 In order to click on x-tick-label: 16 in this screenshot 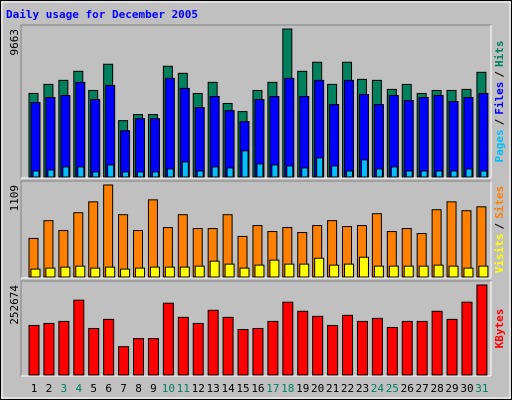, I will do `click(257, 388)`.